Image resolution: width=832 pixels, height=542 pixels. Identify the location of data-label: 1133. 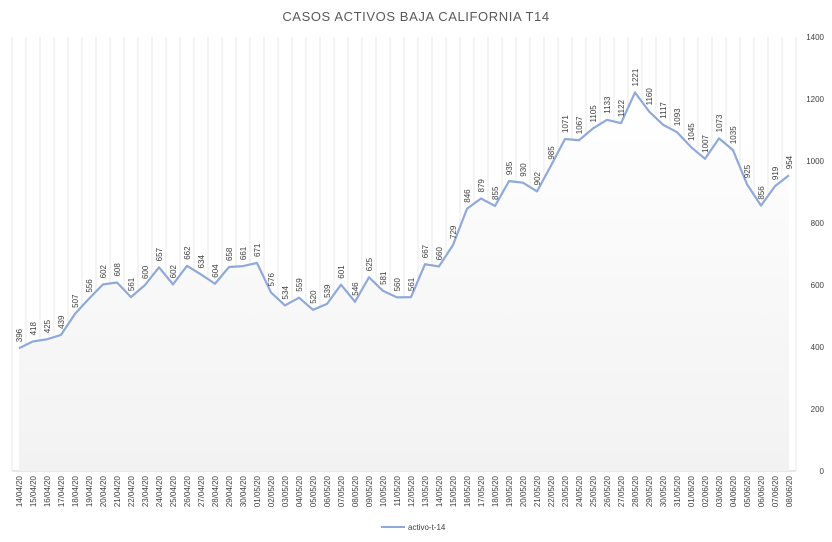
(607, 105).